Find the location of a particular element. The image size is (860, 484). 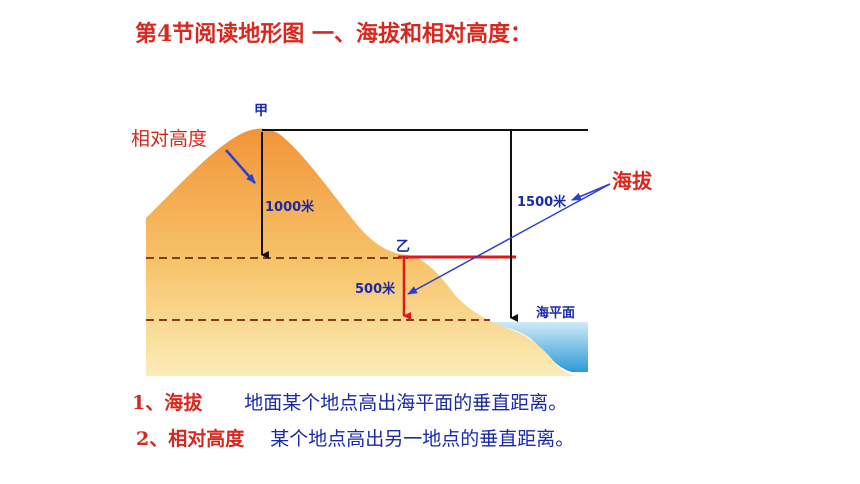

point-yi-label: 乙 is located at coordinates (403, 247).